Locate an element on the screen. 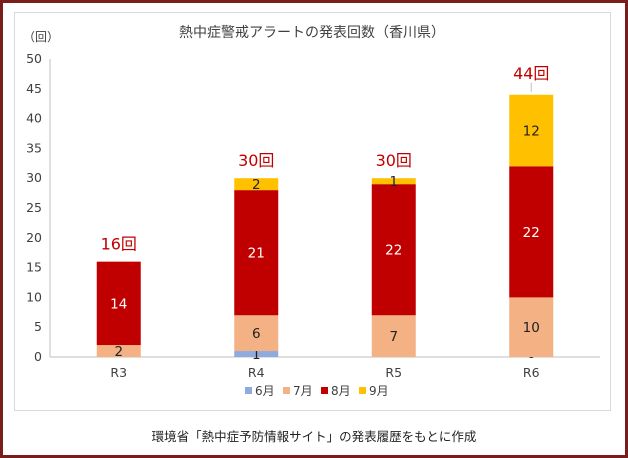  bar-segment-R4-8月 is located at coordinates (256, 253).